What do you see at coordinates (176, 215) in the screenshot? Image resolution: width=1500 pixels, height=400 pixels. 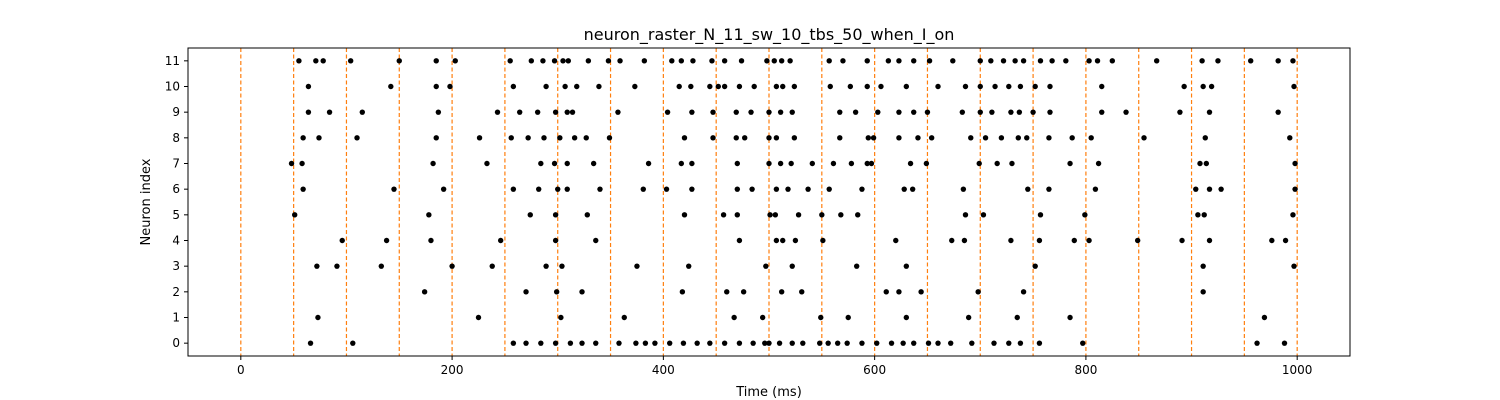 I see `y-tick-label: 5` at bounding box center [176, 215].